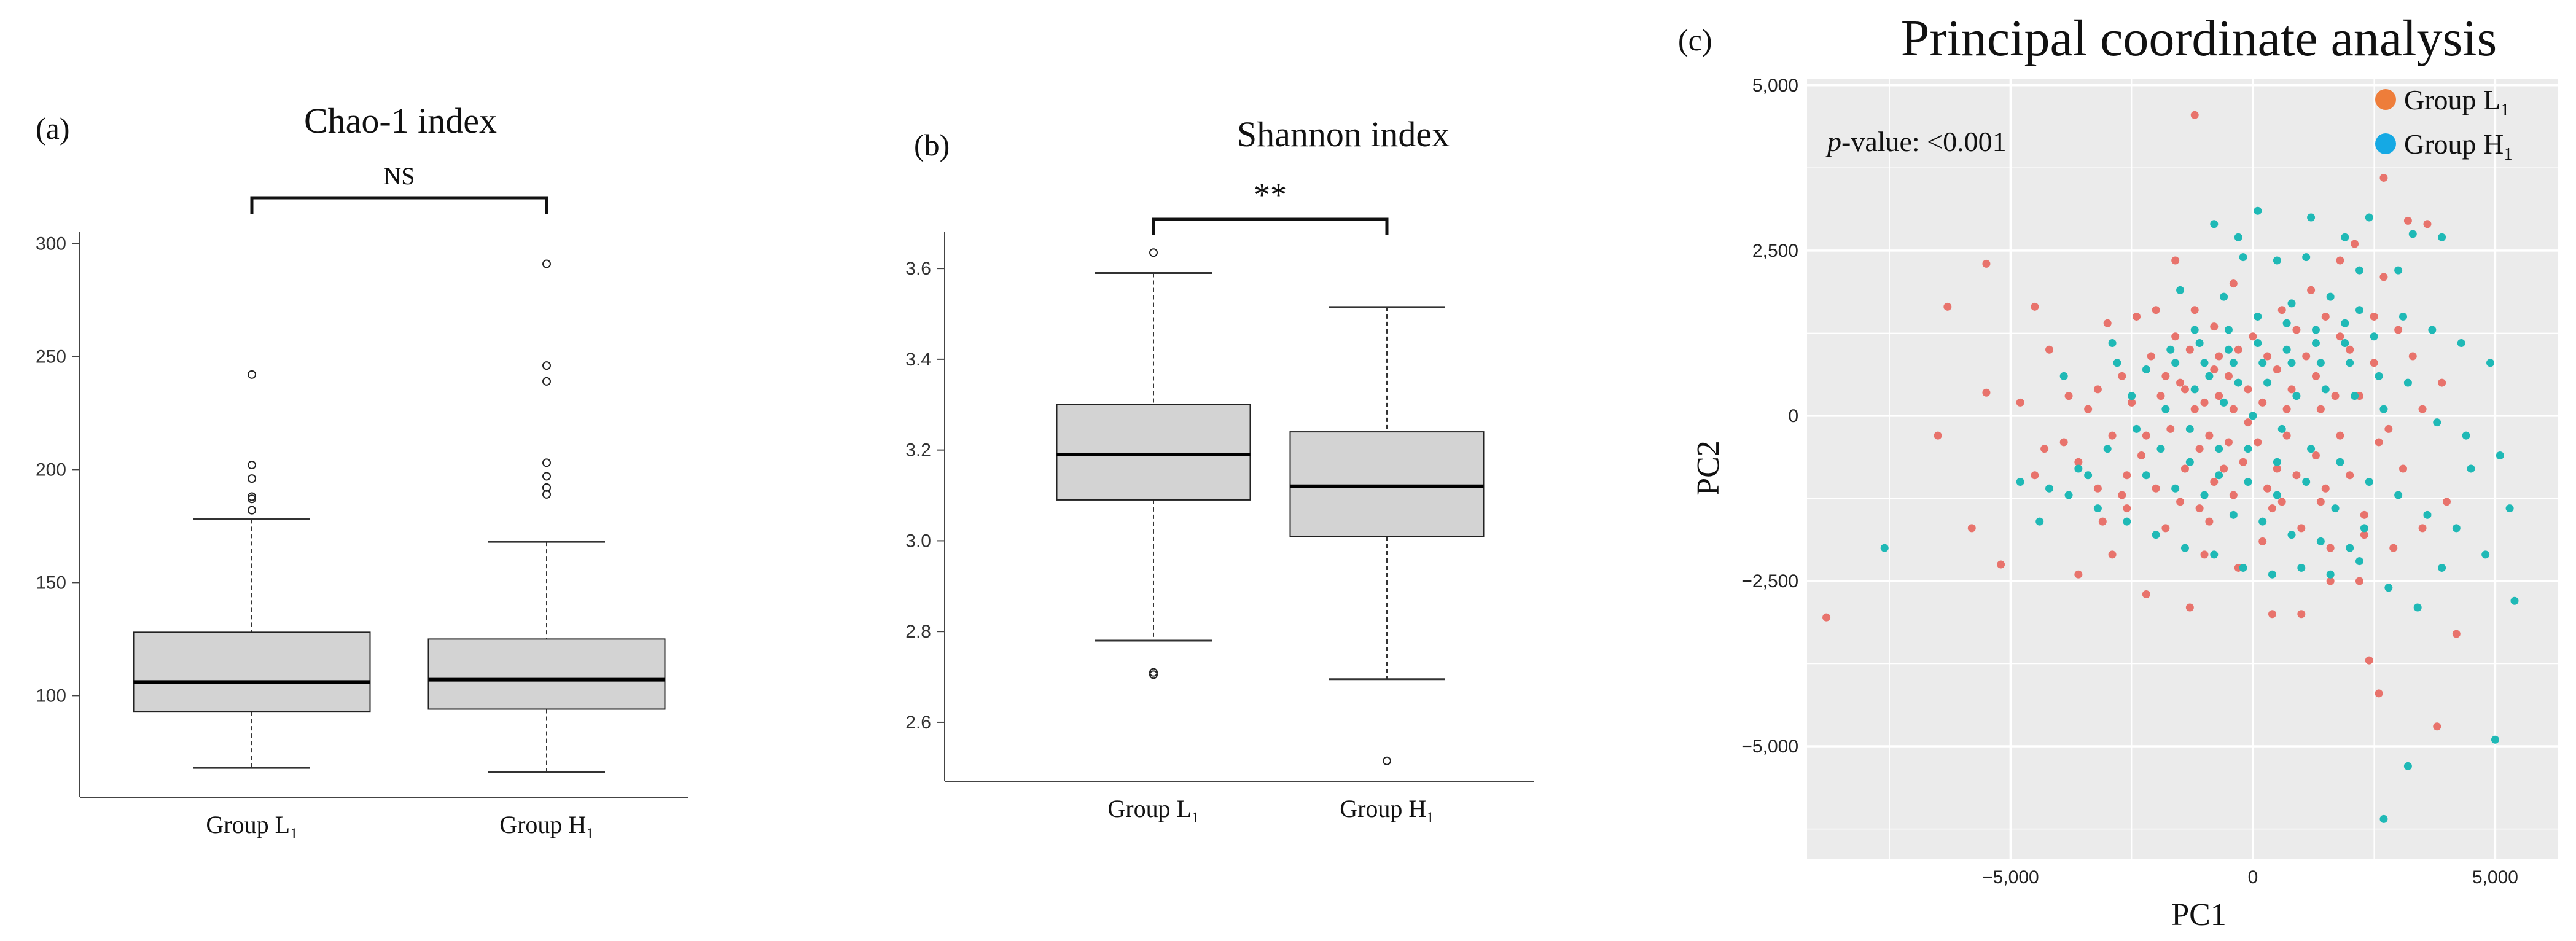  I want to click on x-category-label: Group L1, so click(251, 826).